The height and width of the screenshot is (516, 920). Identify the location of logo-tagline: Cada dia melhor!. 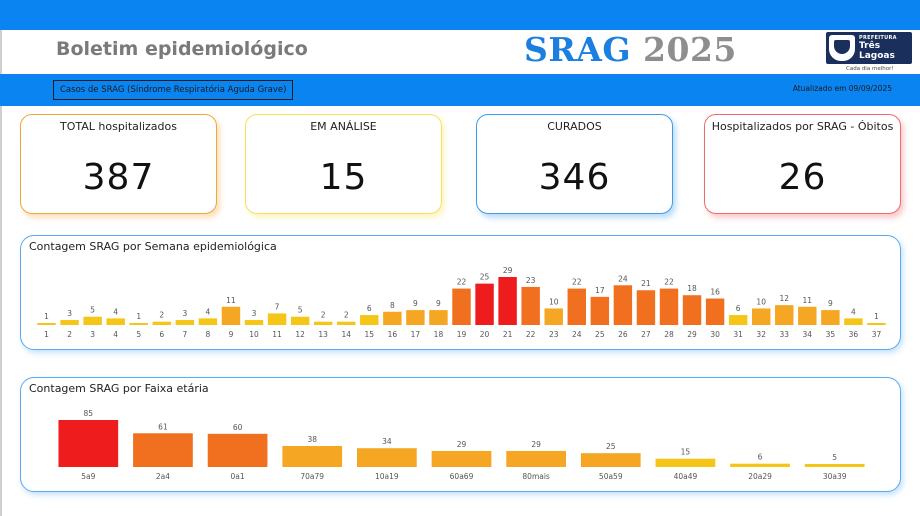
(870, 69).